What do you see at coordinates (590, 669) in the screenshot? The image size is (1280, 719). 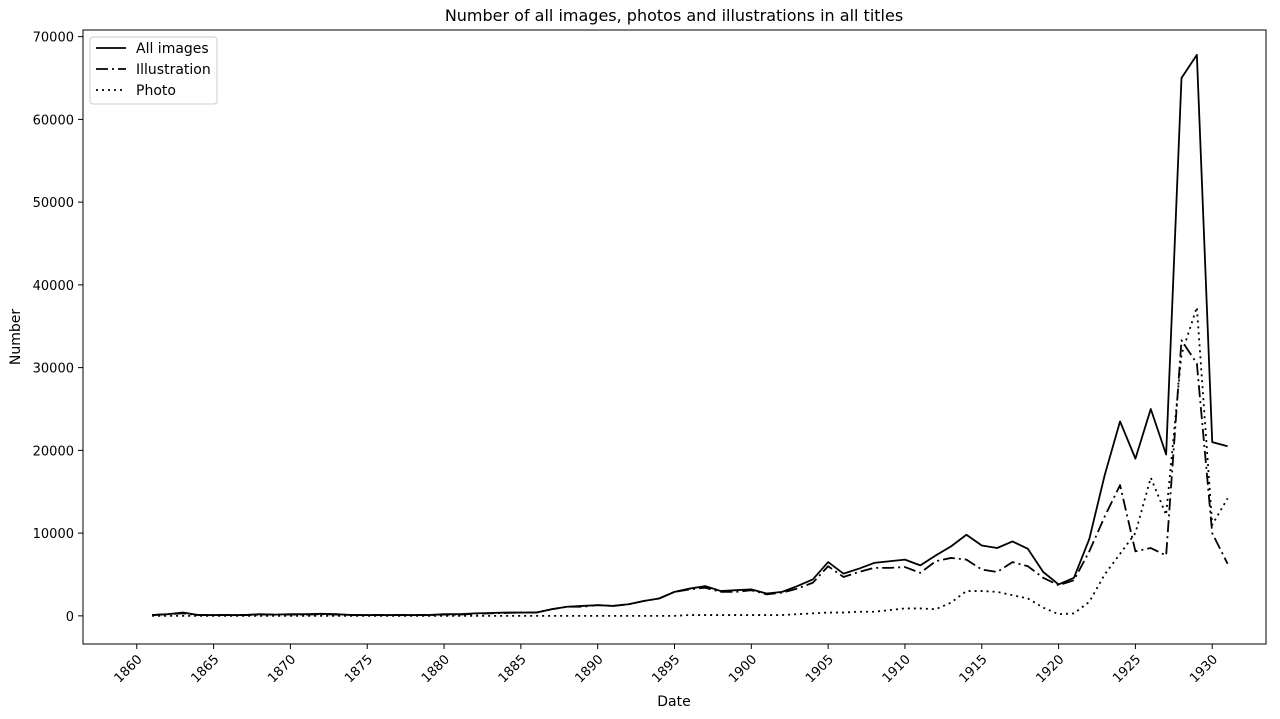 I see `x-tick-label-6: 1890` at bounding box center [590, 669].